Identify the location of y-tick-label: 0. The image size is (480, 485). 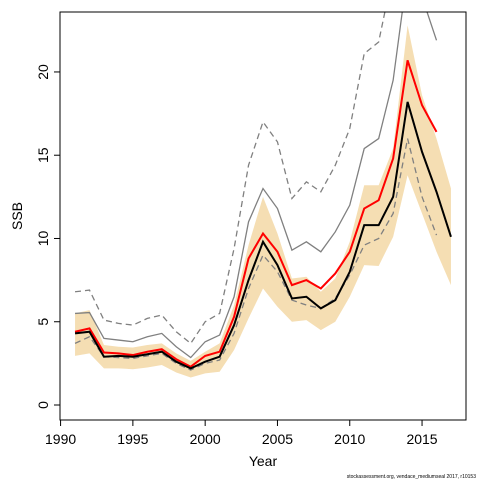
(43, 405).